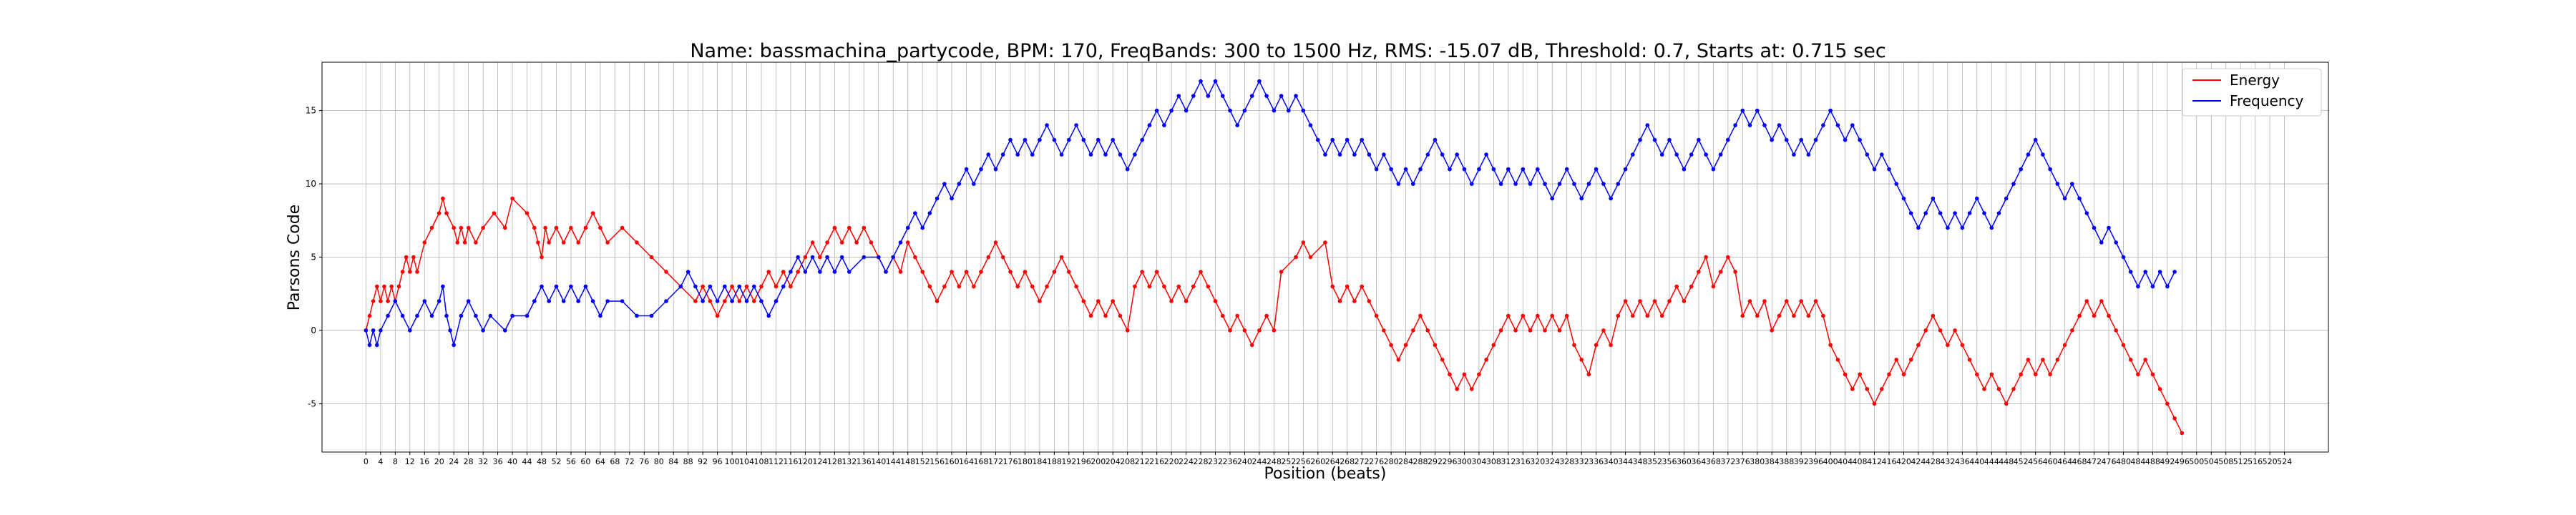 The width and height of the screenshot is (2576, 515). I want to click on x-tick-label: 36, so click(498, 461).